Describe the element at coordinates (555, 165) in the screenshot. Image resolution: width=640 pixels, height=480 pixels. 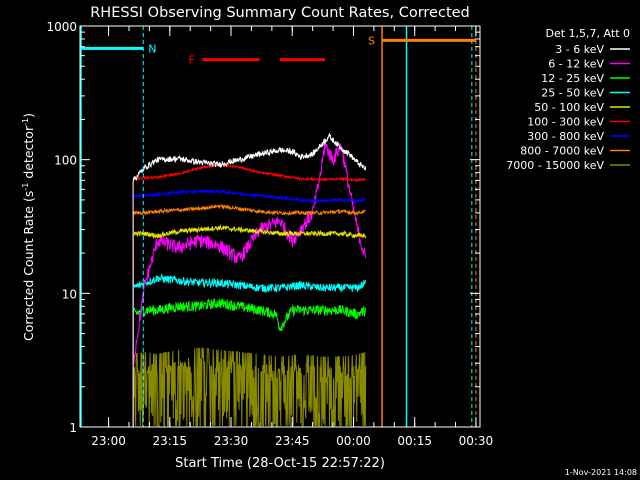
I see `legend-label: 7000 - 15000 keV` at that location.